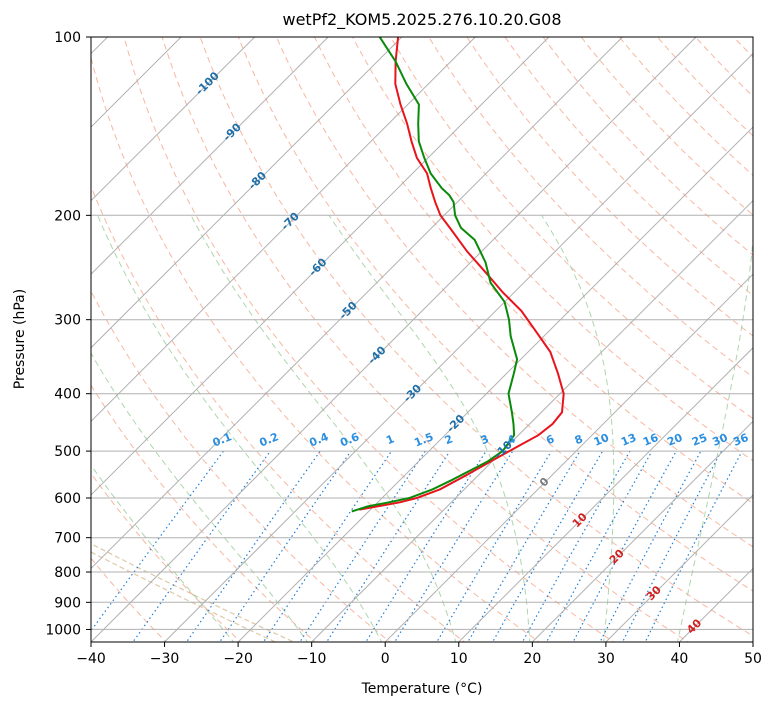 Image resolution: width=775 pixels, height=708 pixels. I want to click on x-tick-label: 40, so click(680, 659).